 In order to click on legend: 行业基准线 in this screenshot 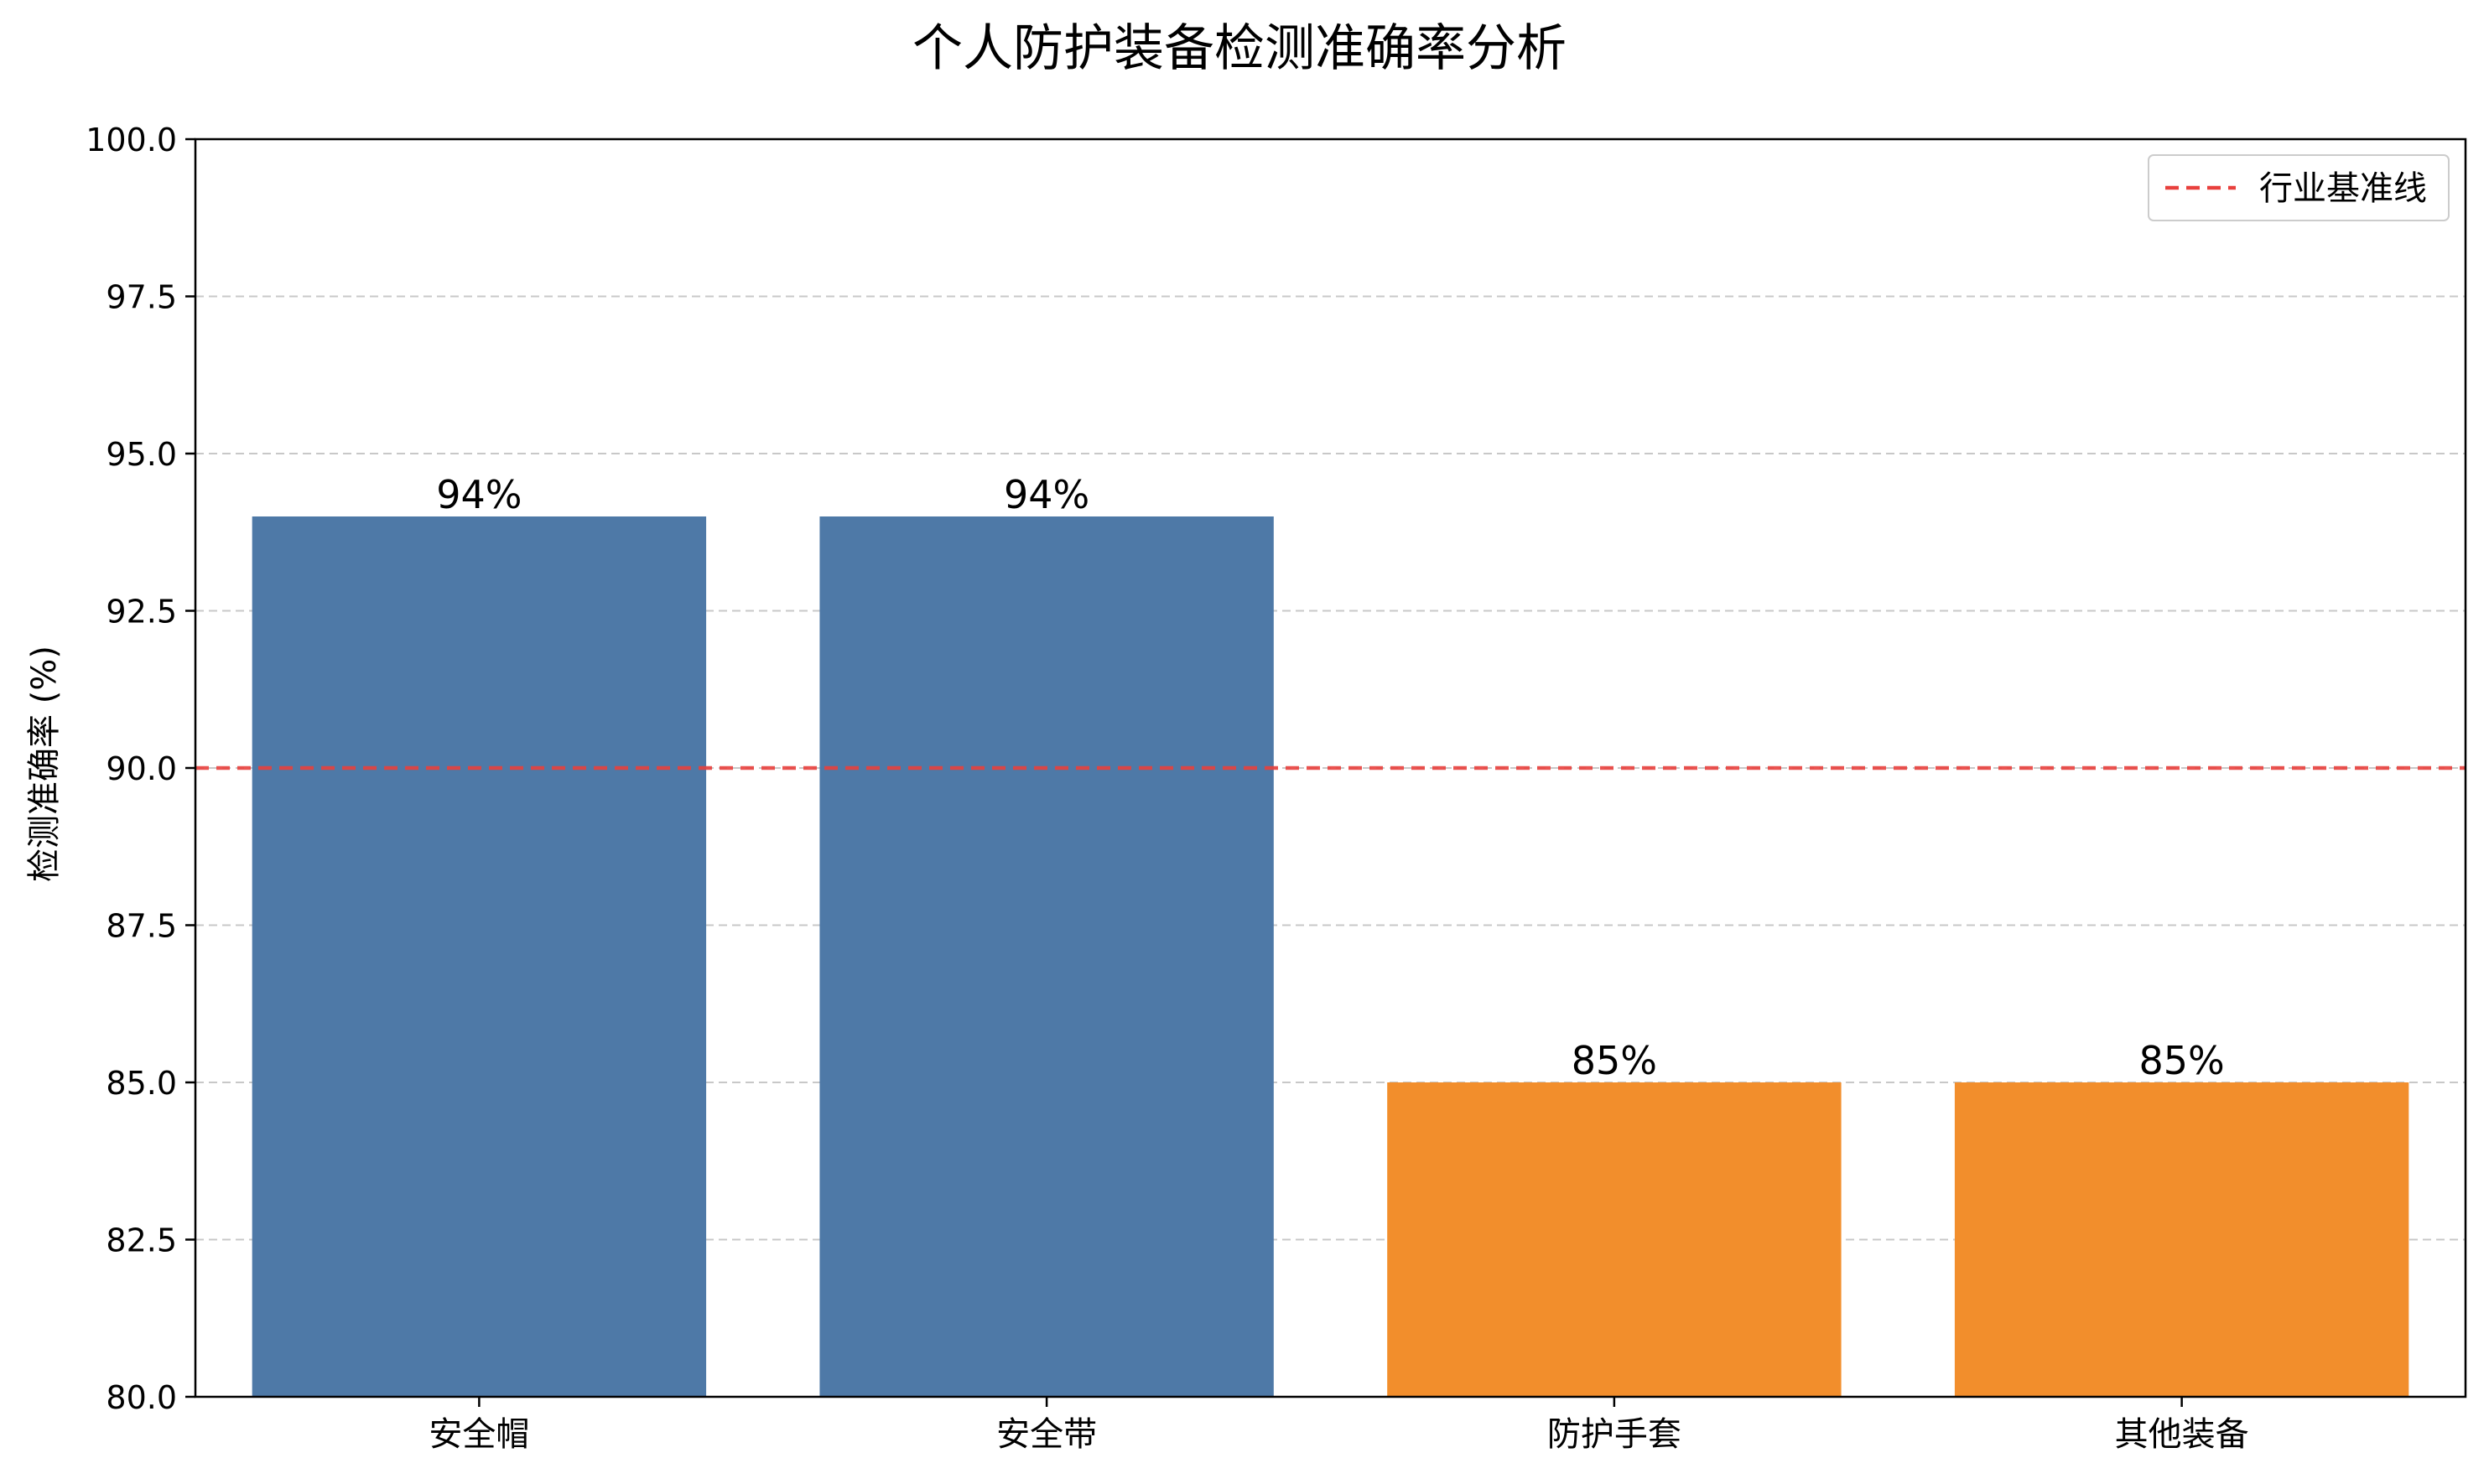, I will do `click(2299, 187)`.